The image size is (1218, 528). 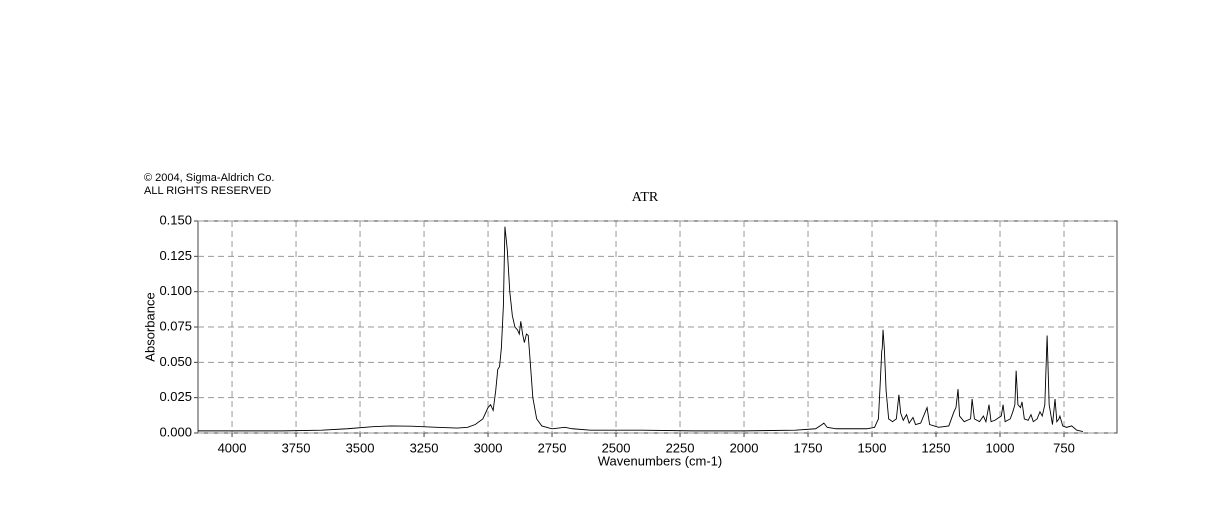 What do you see at coordinates (552, 447) in the screenshot?
I see `x-tick-label: 2750` at bounding box center [552, 447].